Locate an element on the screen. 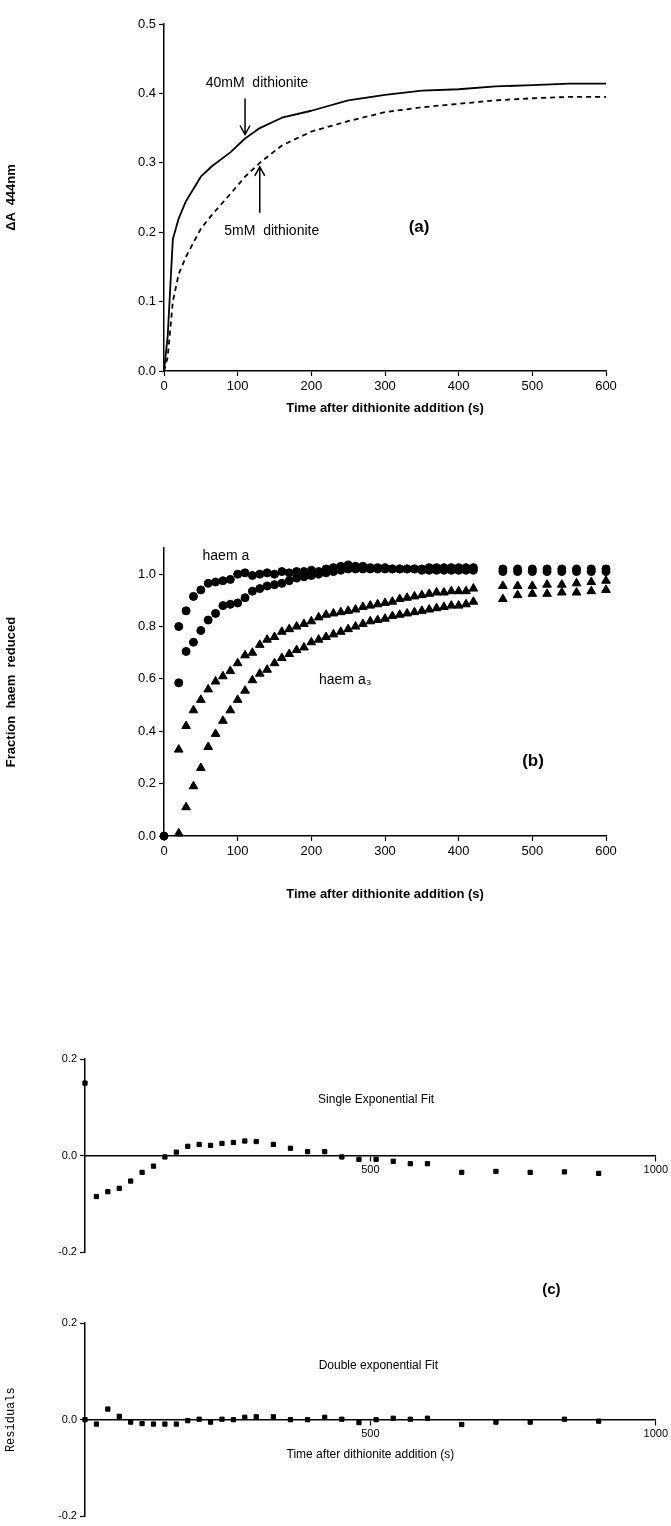  text: (c) is located at coordinates (551, 1289).